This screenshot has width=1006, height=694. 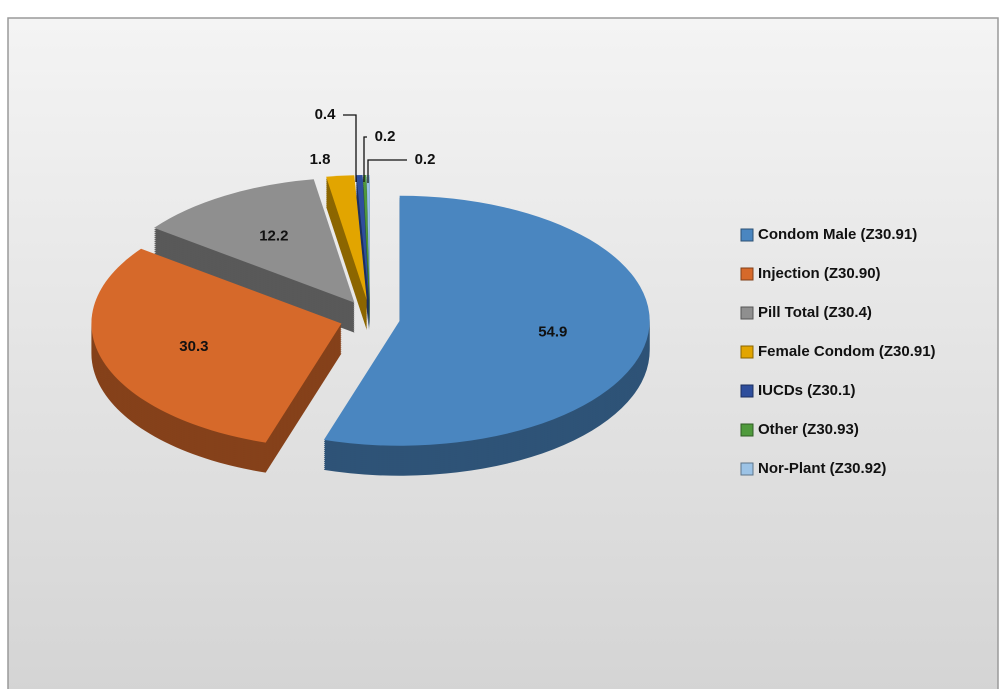 What do you see at coordinates (837, 234) in the screenshot?
I see `legend-label: Condom Male (Z30.91)` at bounding box center [837, 234].